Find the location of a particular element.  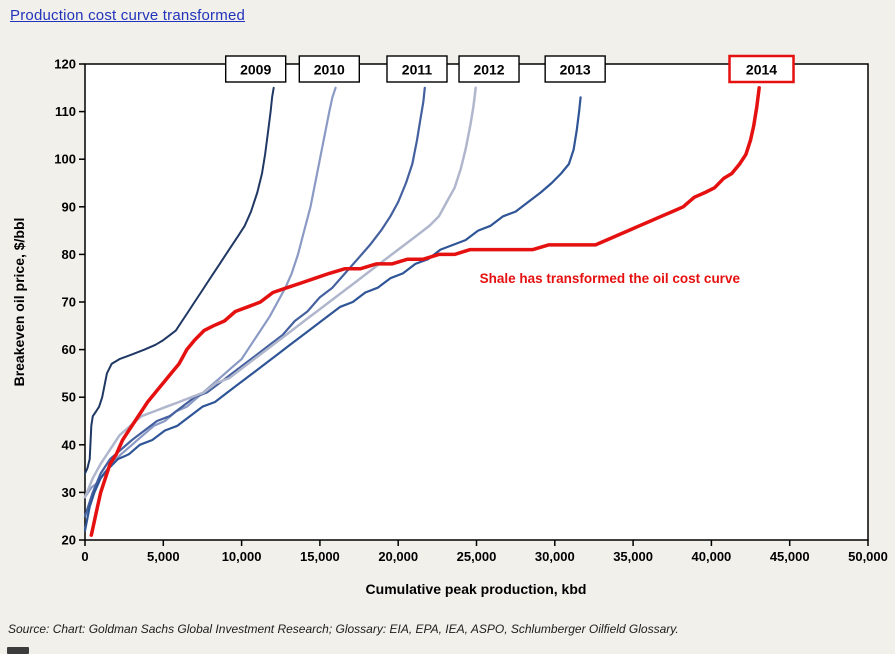

x-tick-label: 45,000 is located at coordinates (790, 556).